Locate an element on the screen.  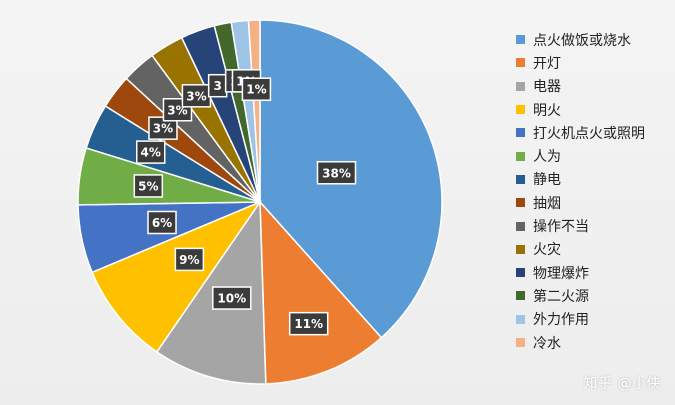
svg-text: 10% is located at coordinates (231, 299).